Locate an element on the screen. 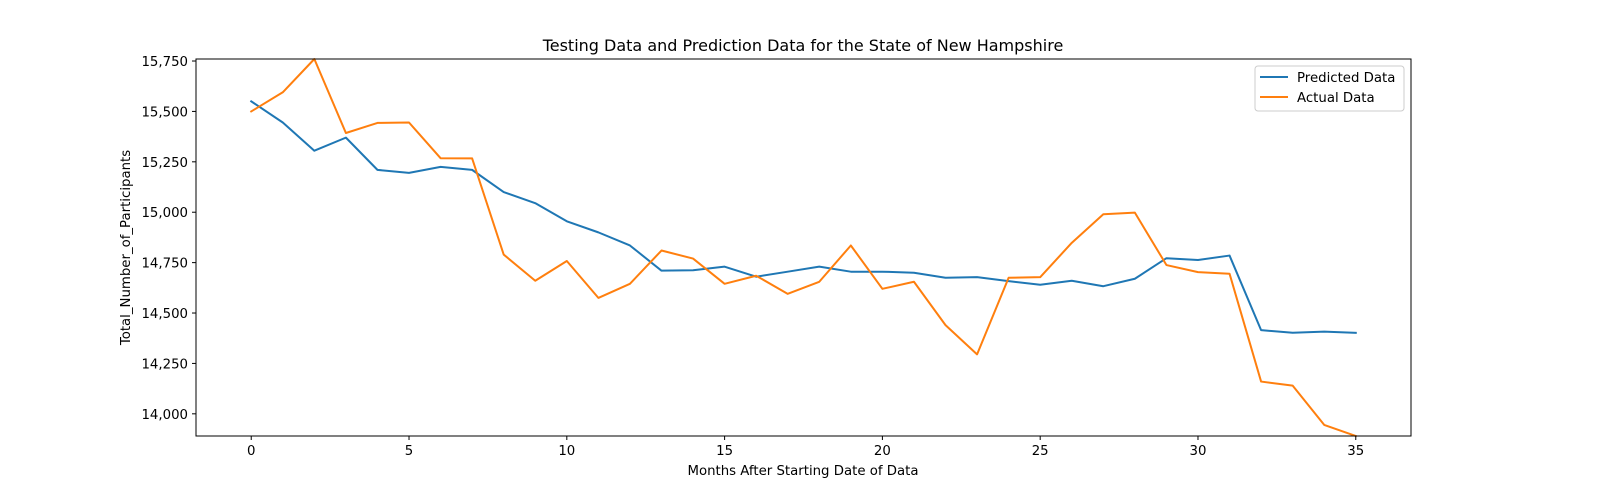  y-tick-label: 14,000 is located at coordinates (164, 415).